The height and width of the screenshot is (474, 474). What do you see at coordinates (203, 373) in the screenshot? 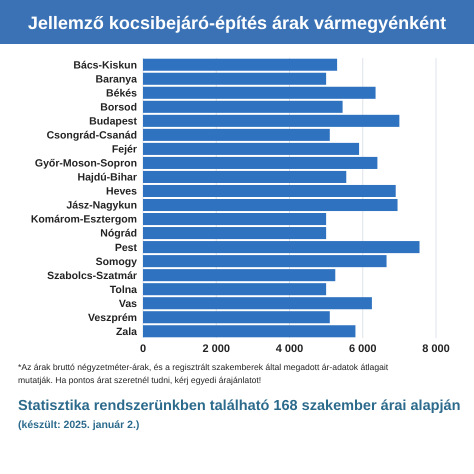
I see `text: *Az árak bruttó négyzetméter-árak, és a regisztrált szakemberek által megadott ár-adatok átlagait mutatják. Ha pontos árat szeretnél tudni, kérj egyedi árajánlatot!` at bounding box center [203, 373].